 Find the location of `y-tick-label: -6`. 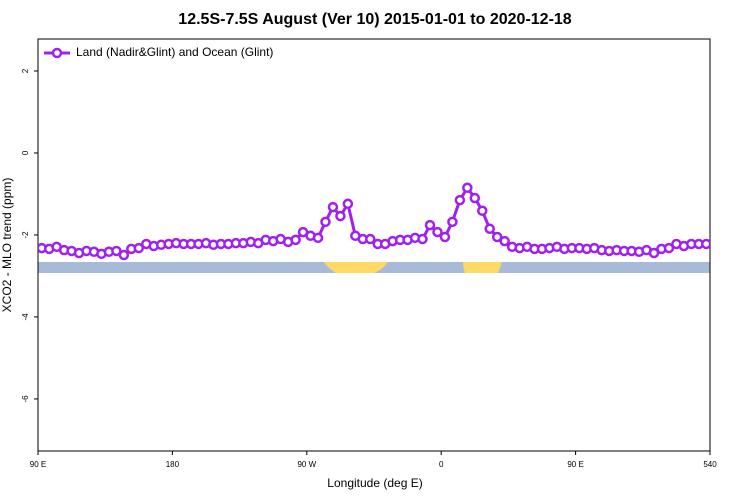

y-tick-label: -6 is located at coordinates (25, 399).